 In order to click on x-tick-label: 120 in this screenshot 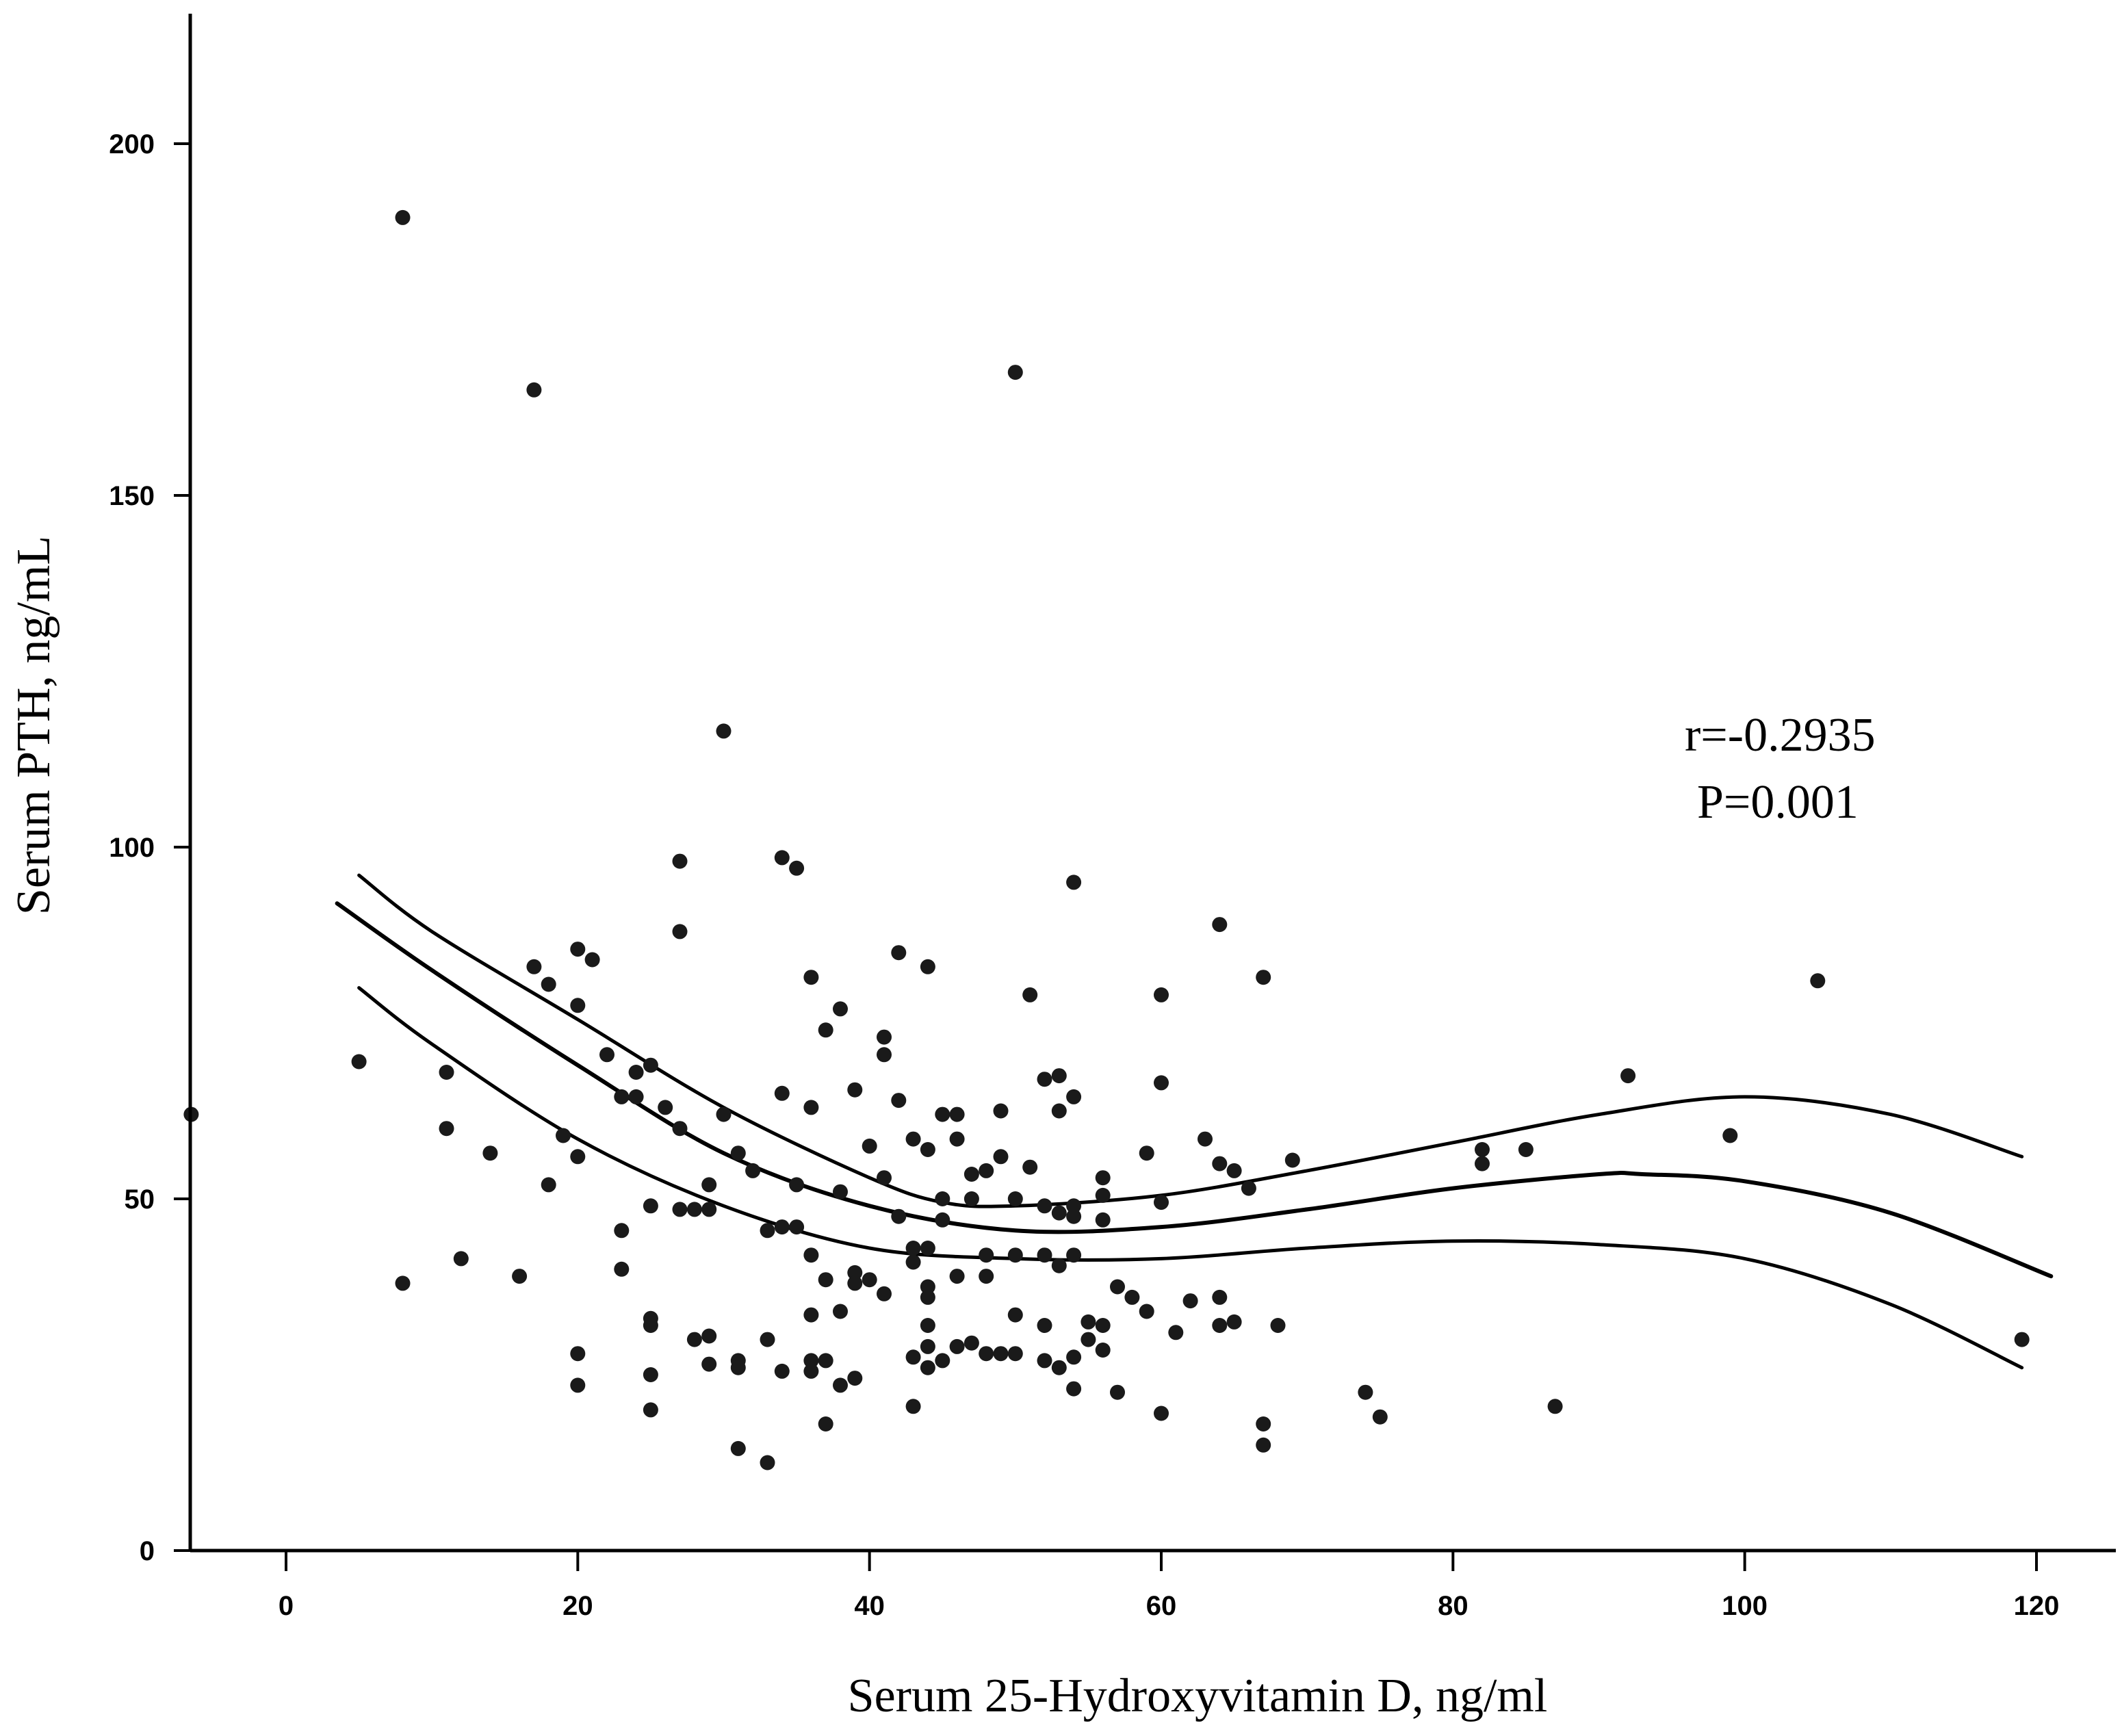, I will do `click(2037, 1606)`.